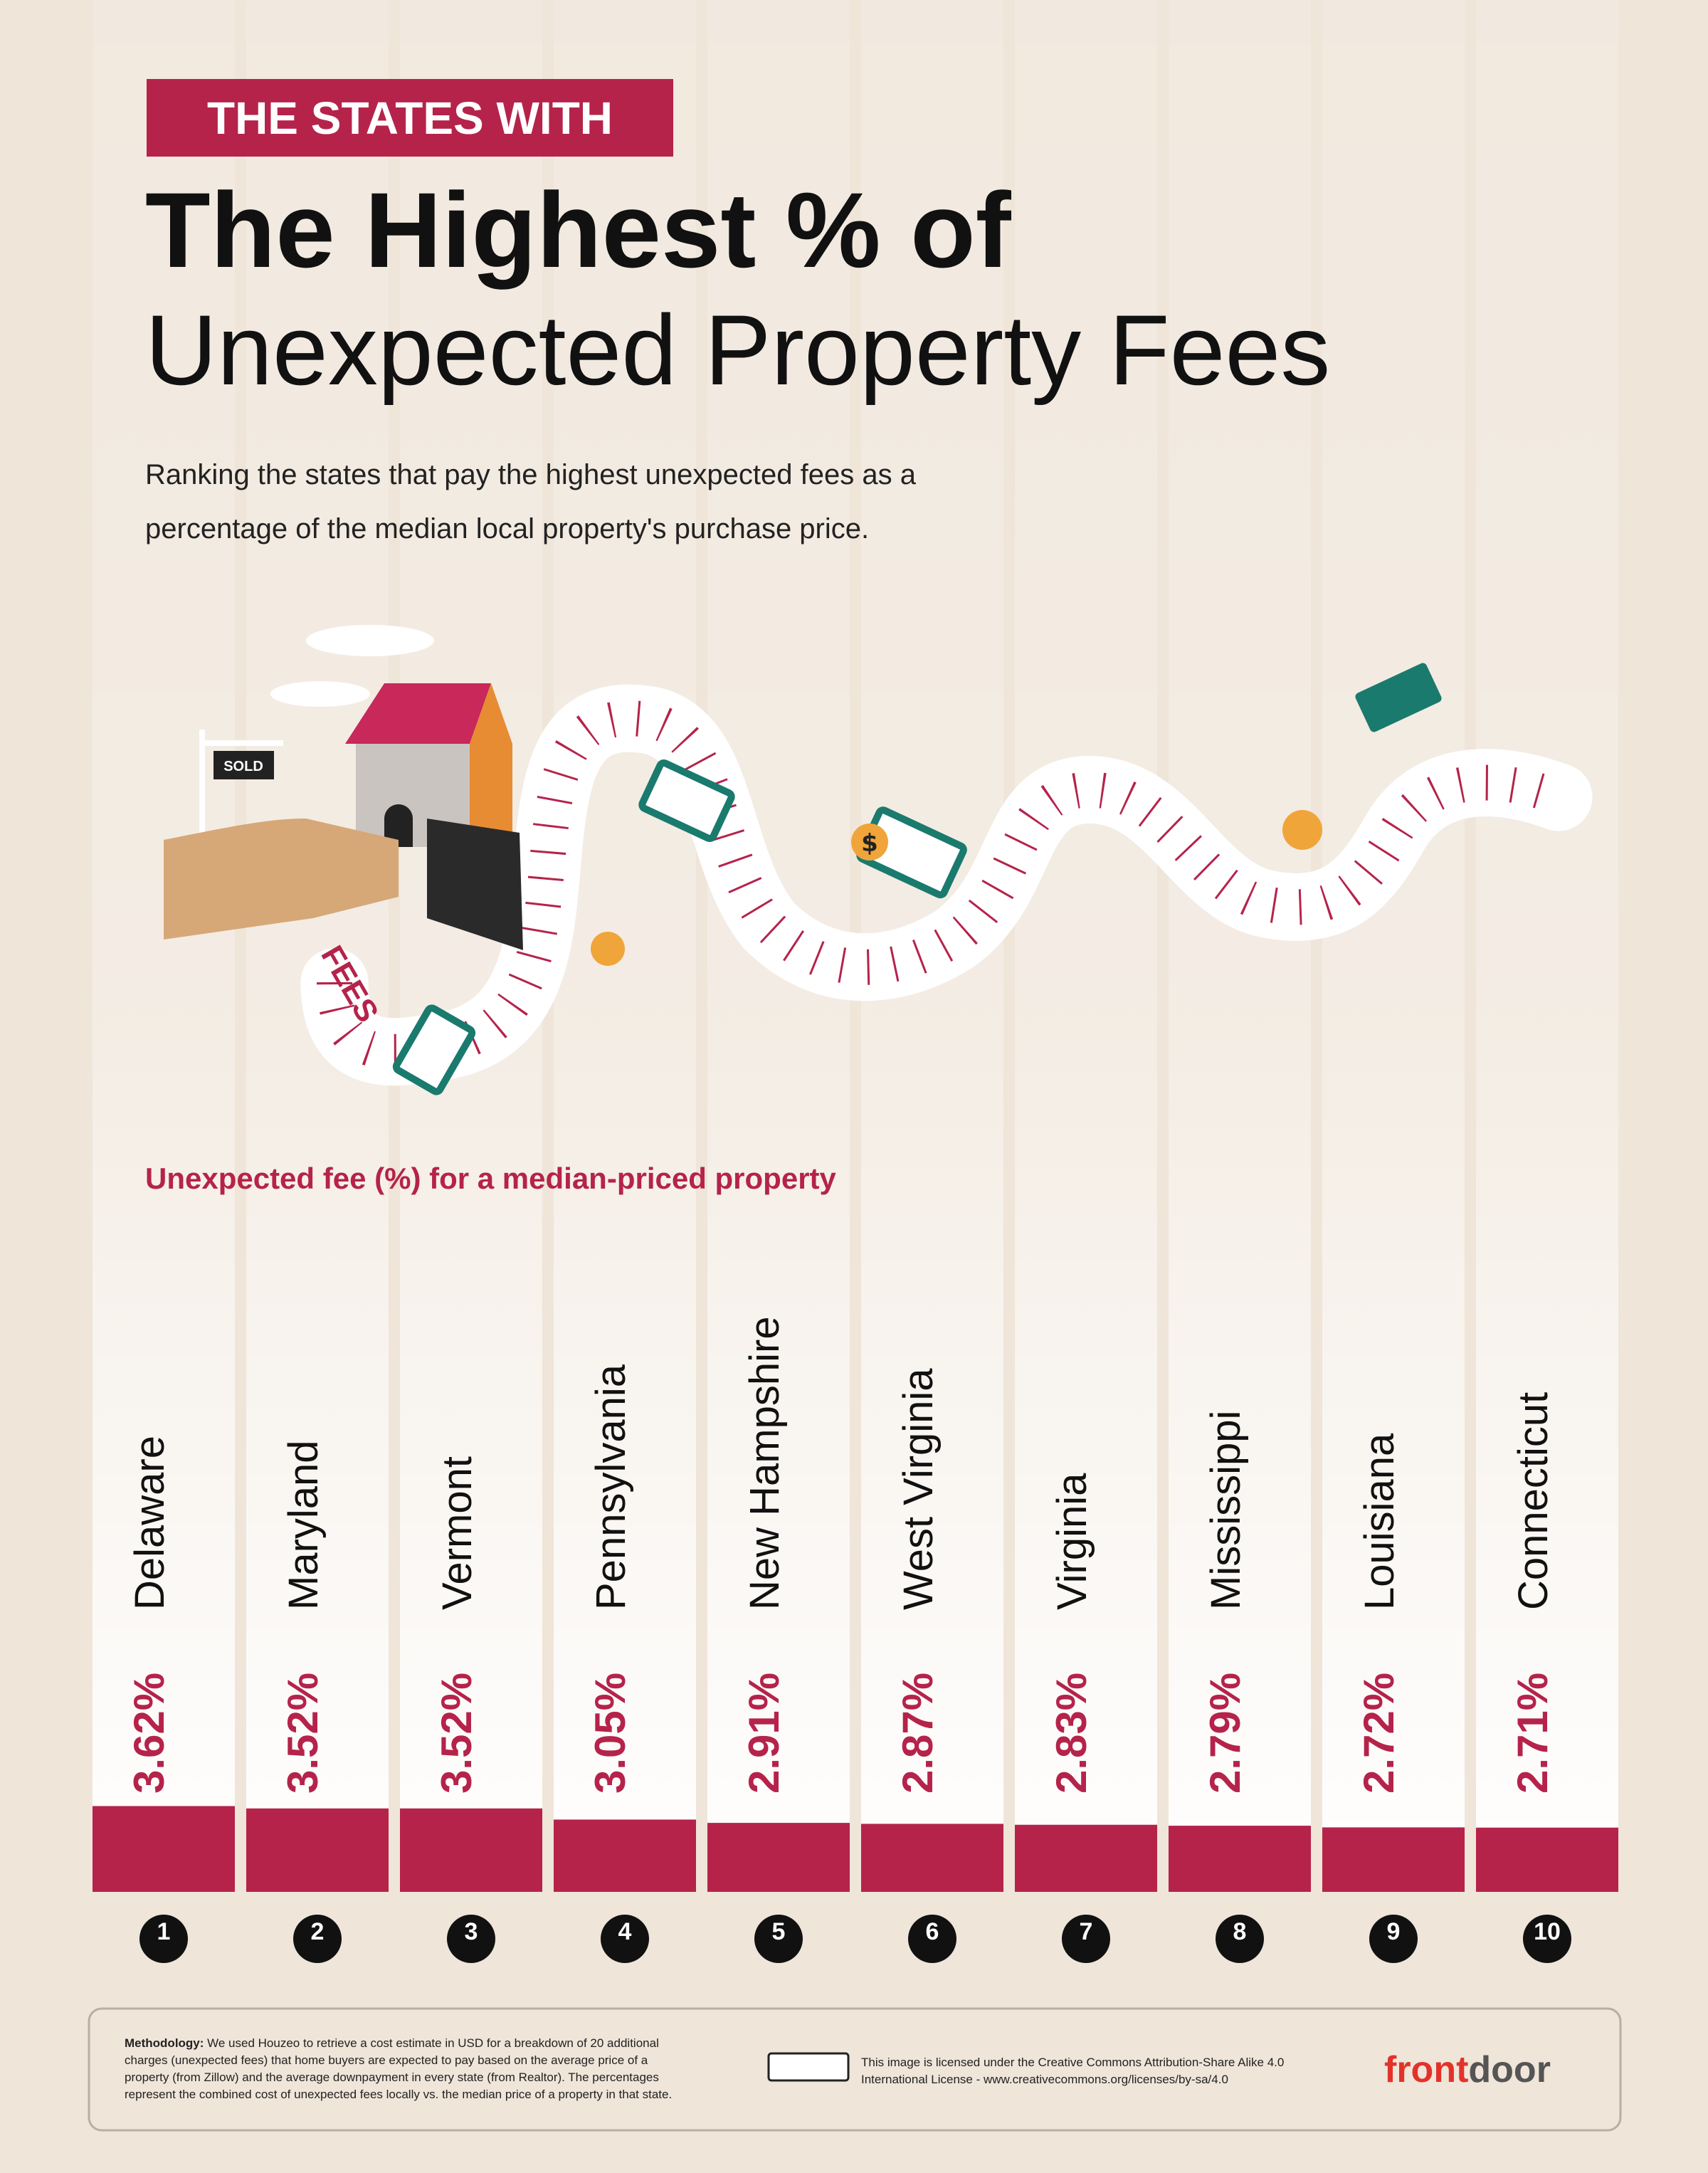 The image size is (1708, 2173). I want to click on badge-text: THE STATES WITH, so click(410, 118).